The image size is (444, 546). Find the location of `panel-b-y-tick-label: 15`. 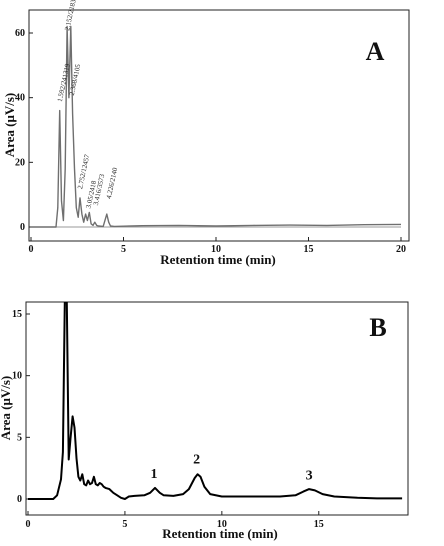

panel-b-y-tick-label: 15 is located at coordinates (17, 314).